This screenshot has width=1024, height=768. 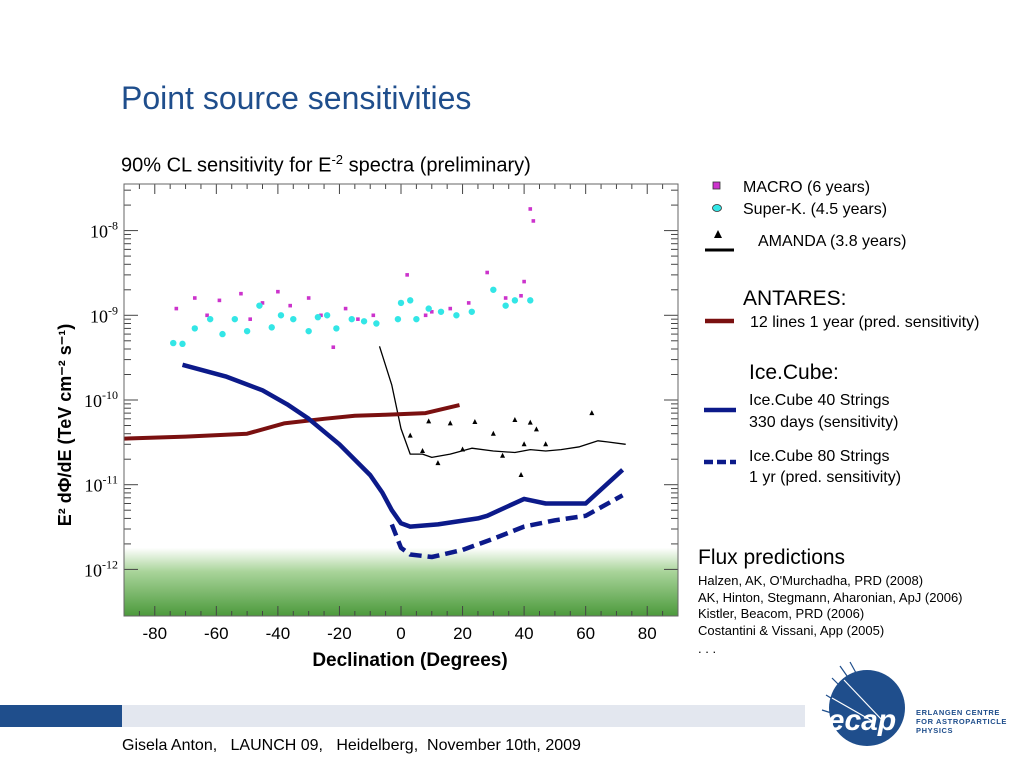 I want to click on y-tick-label: 10-8, so click(x=104, y=230).